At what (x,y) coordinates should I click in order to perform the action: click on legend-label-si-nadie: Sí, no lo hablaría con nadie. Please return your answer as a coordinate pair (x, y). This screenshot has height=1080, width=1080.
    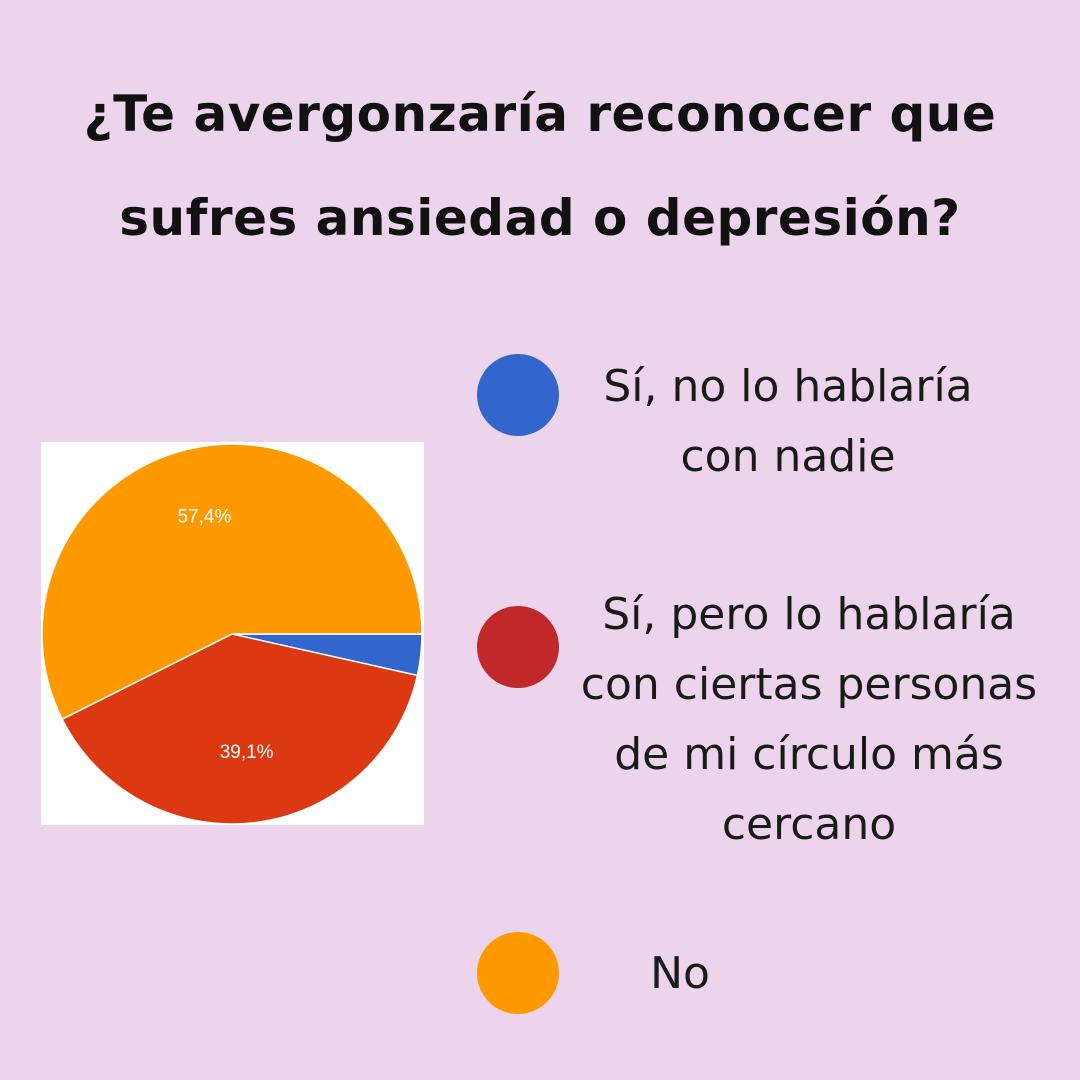
    Looking at the image, I should click on (788, 421).